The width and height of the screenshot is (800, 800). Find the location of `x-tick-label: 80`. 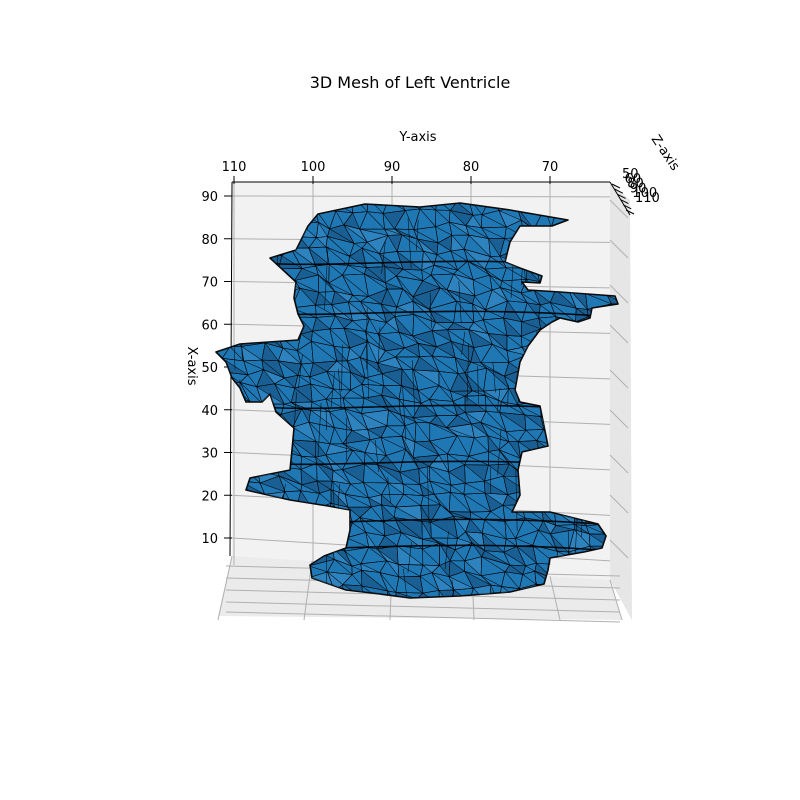

x-tick-label: 80 is located at coordinates (209, 240).